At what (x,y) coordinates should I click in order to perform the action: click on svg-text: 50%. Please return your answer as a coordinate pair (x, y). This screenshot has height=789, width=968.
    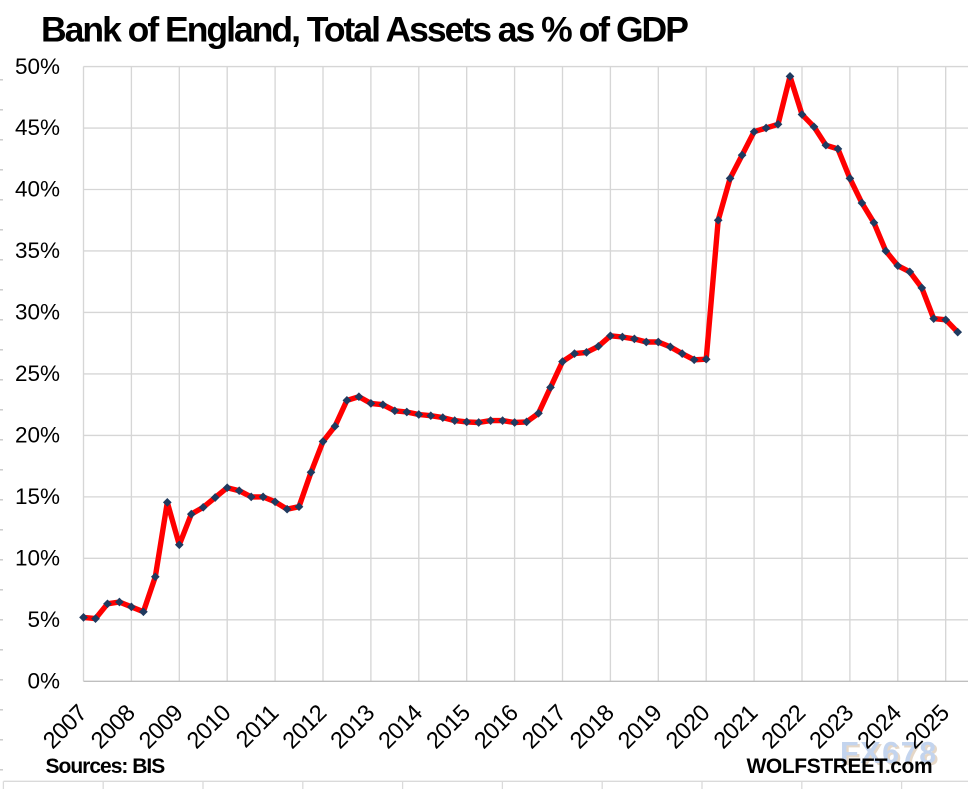
    Looking at the image, I should click on (37, 66).